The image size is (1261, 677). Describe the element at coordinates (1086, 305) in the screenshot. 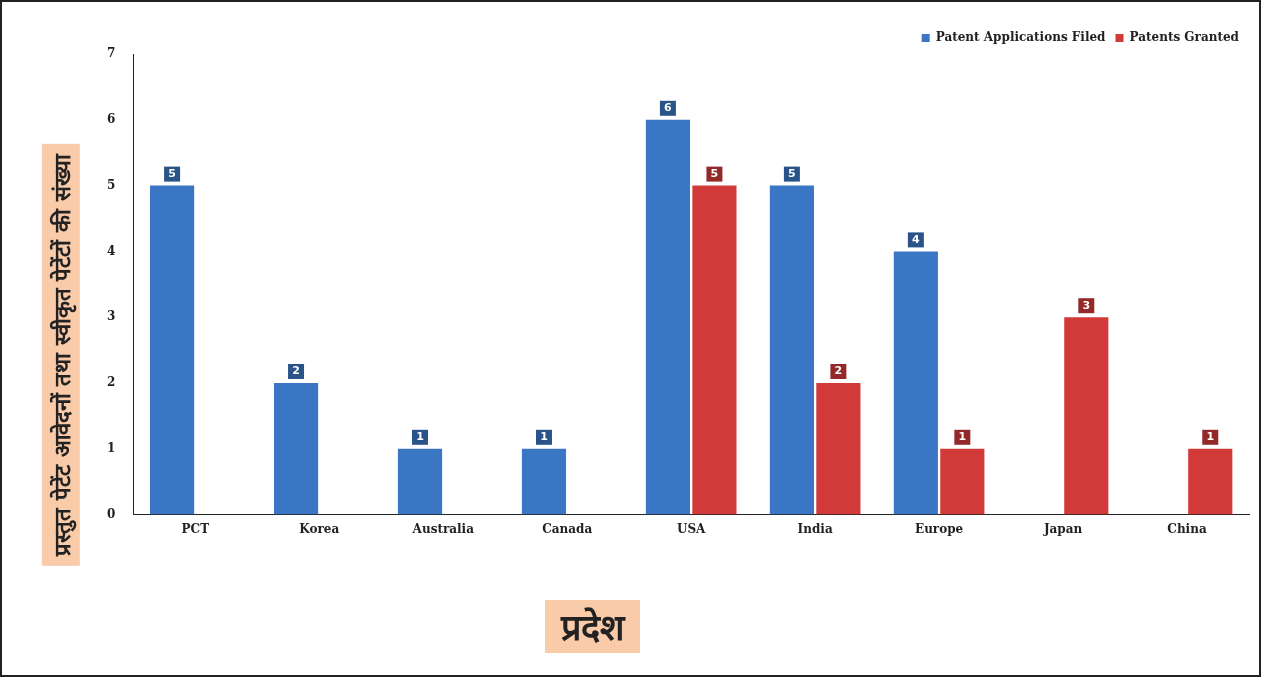

I see `data-label: 3` at that location.